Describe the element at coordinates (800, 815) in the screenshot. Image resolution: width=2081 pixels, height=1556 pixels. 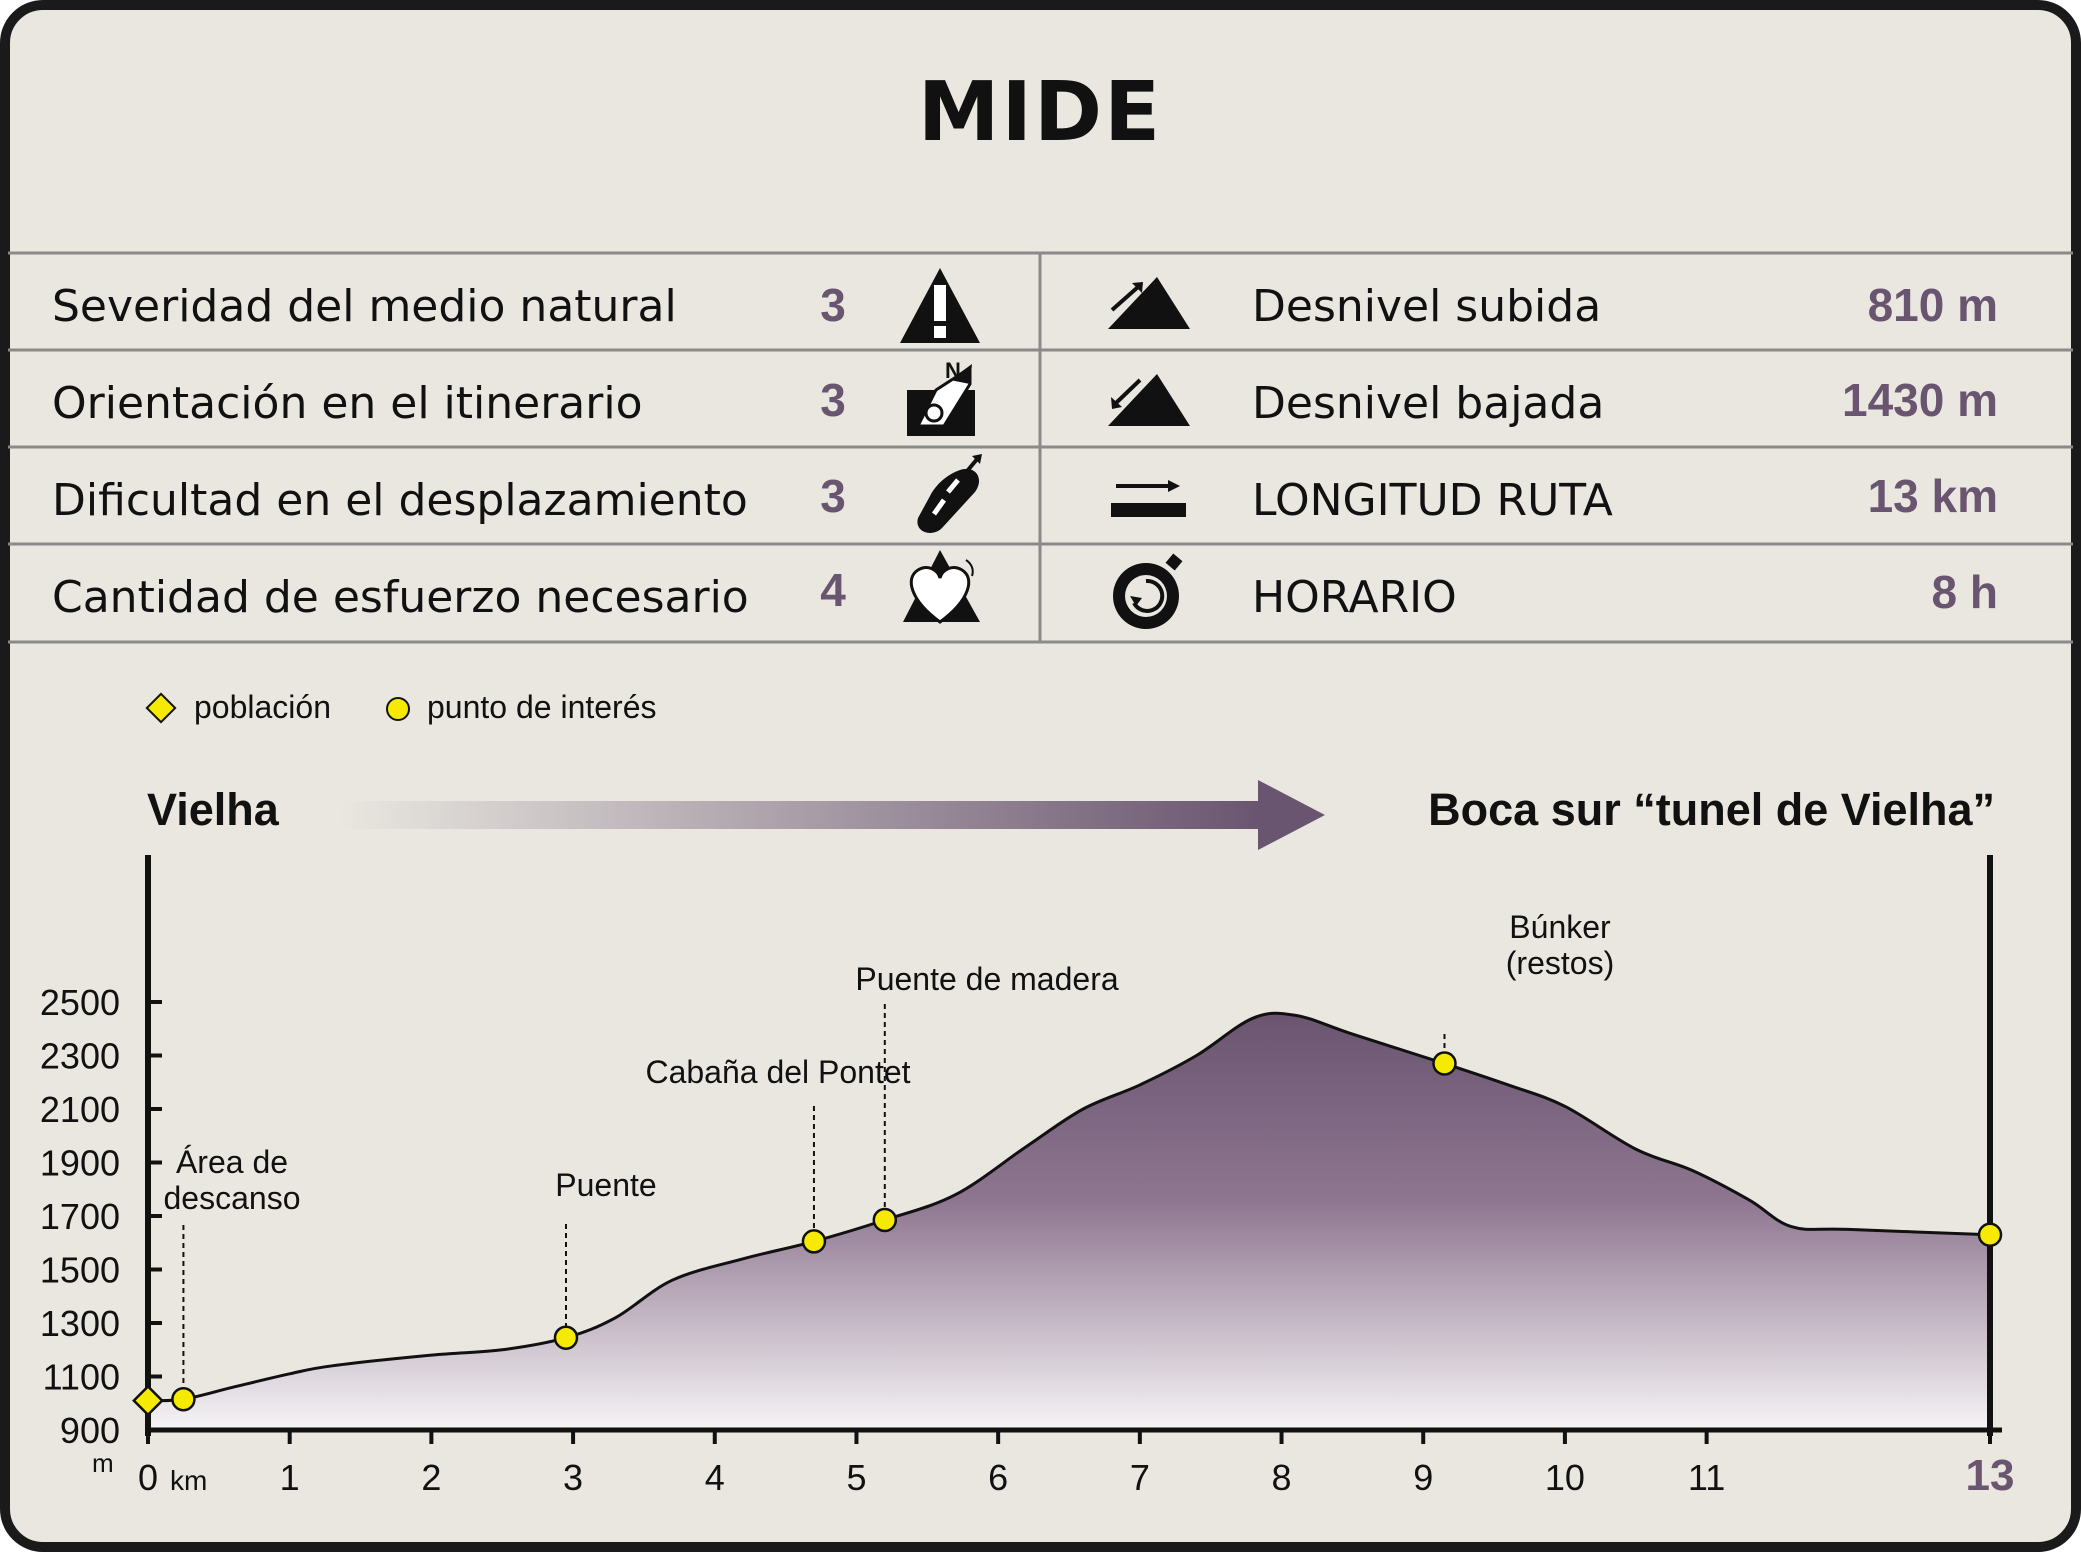
I see `route-arrow-shaft` at that location.